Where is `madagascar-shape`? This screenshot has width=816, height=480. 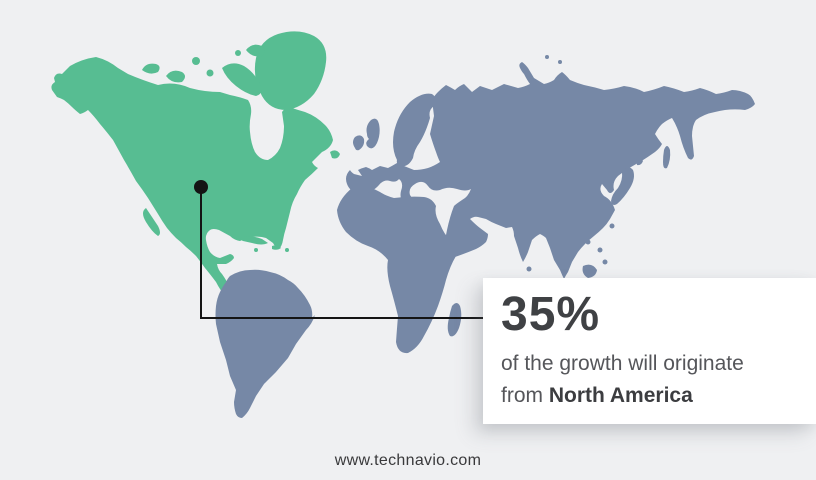 madagascar-shape is located at coordinates (454, 320).